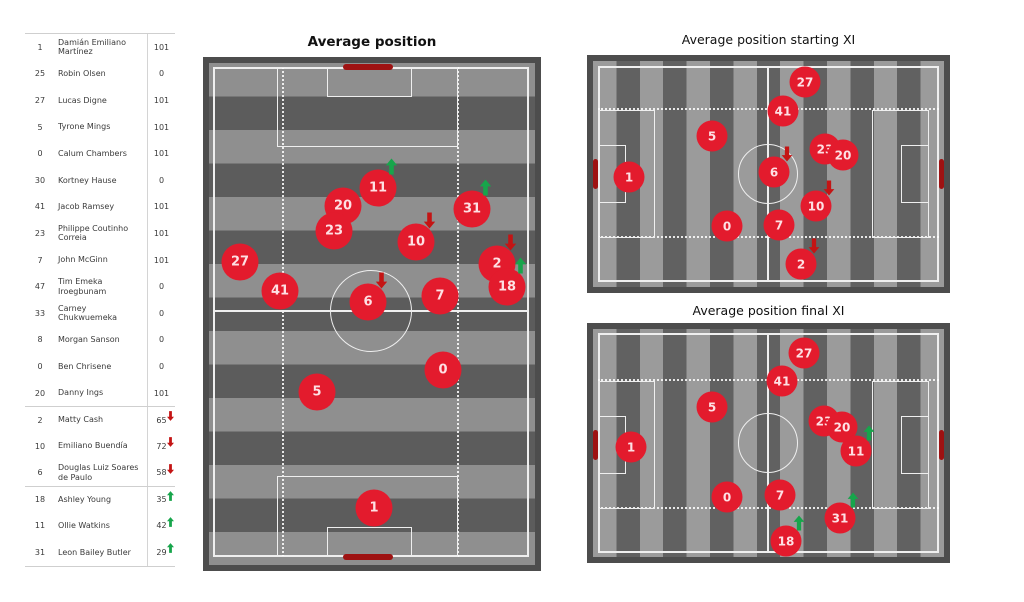 The height and width of the screenshot is (602, 1024). I want to click on player-marker-number: 41, so click(783, 111).